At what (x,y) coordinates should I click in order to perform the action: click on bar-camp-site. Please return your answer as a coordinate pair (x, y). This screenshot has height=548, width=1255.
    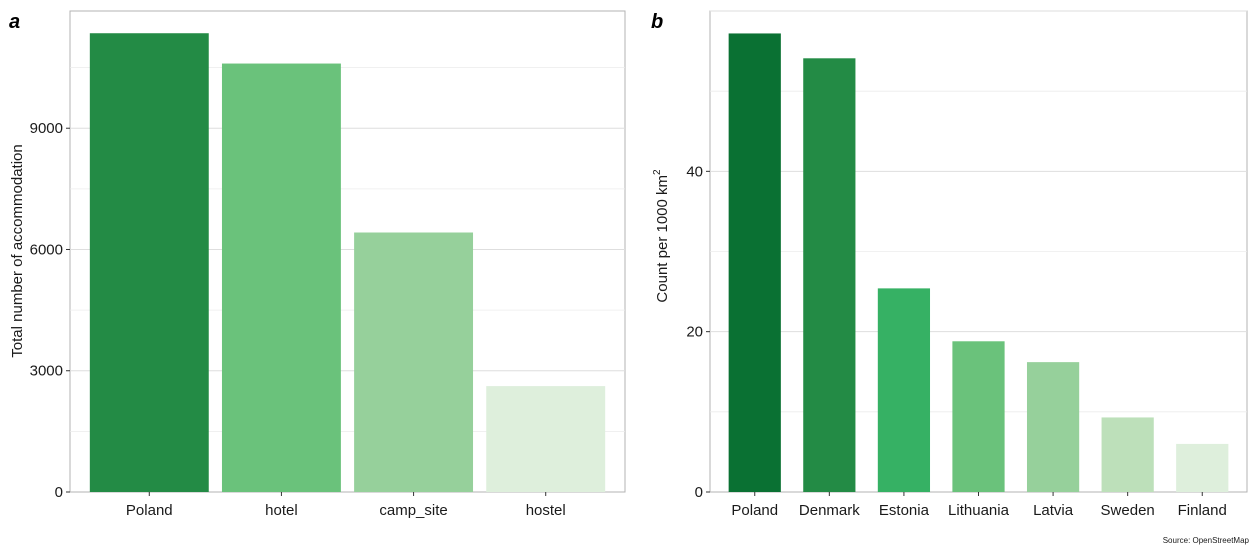
    Looking at the image, I should click on (414, 362).